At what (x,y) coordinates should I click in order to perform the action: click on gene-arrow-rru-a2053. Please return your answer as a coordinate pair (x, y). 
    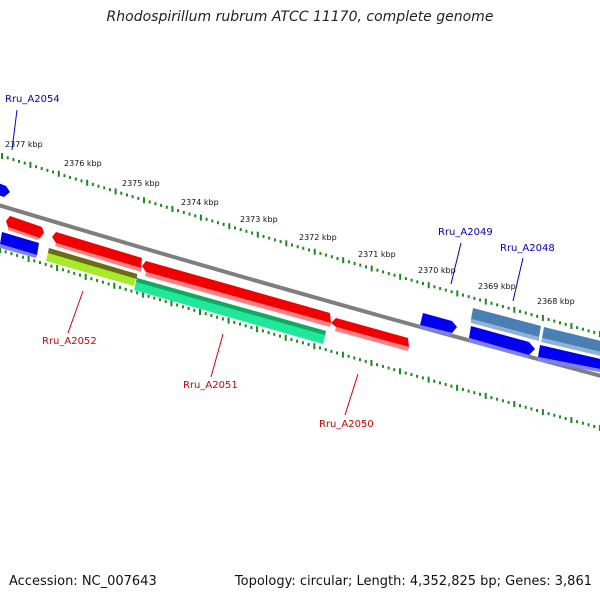
    Looking at the image, I should click on (25, 228).